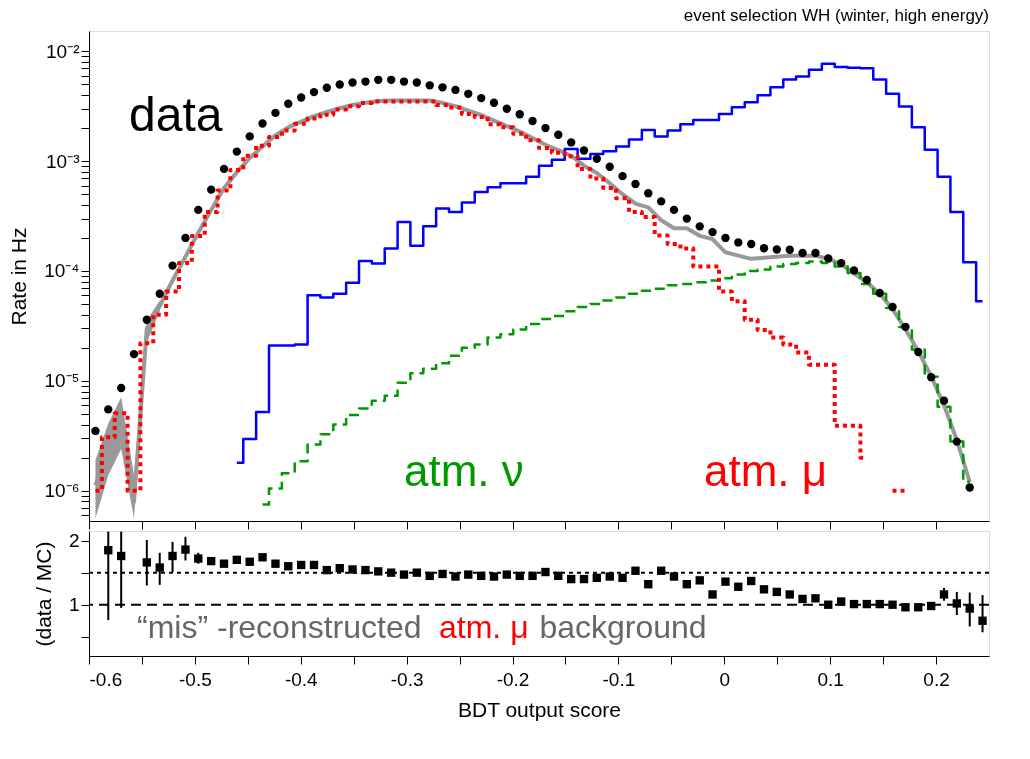 The width and height of the screenshot is (1030, 759). I want to click on x-tick-label: -0.6, so click(106, 679).